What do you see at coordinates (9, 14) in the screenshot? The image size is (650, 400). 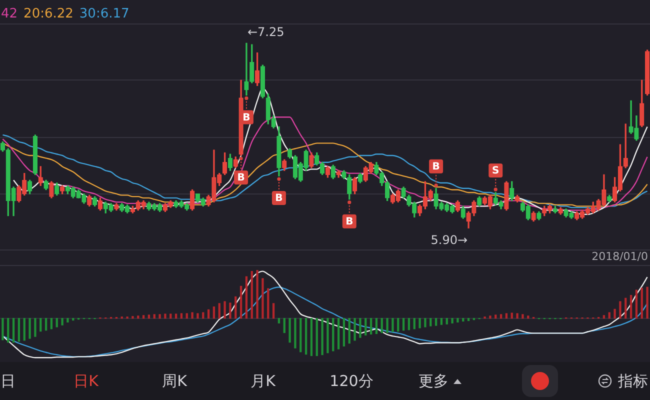 I see `text: 42` at bounding box center [9, 14].